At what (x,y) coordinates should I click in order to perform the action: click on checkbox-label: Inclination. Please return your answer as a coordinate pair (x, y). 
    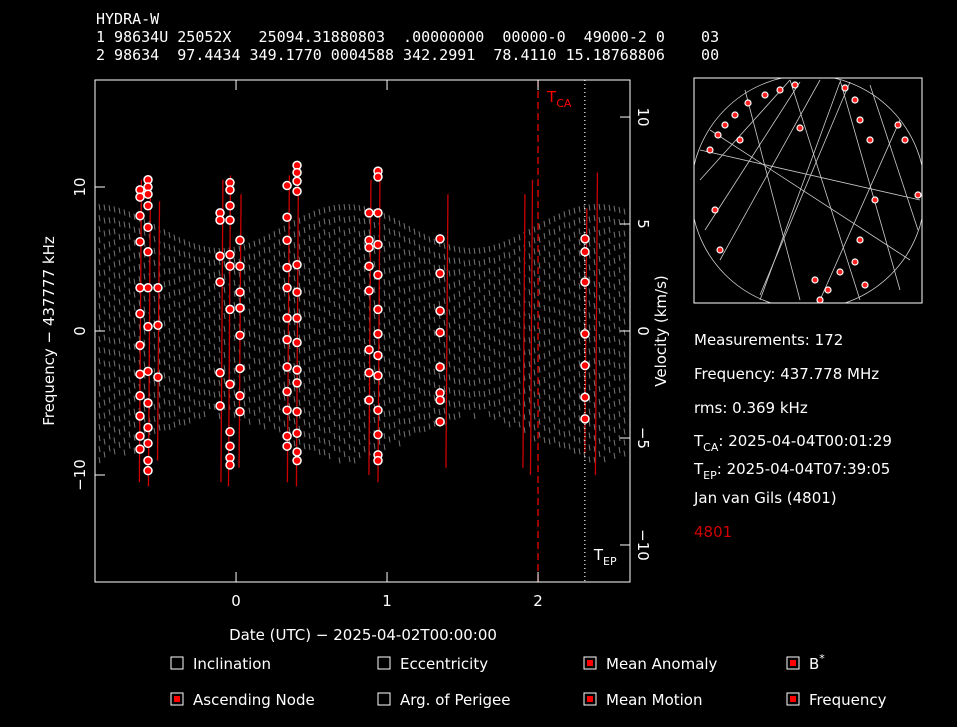
    Looking at the image, I should click on (232, 664).